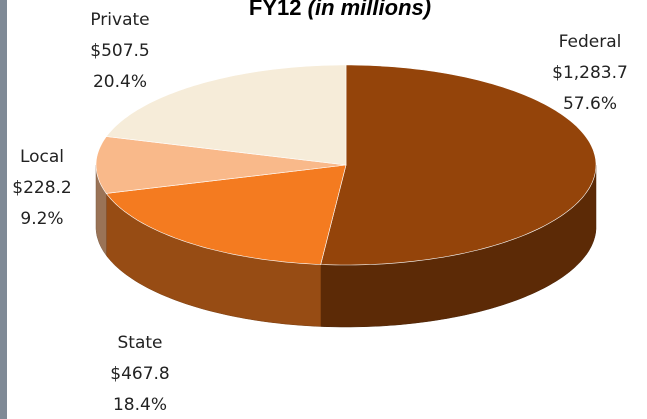  I want to click on percent-label: 9.2%, so click(41, 219).